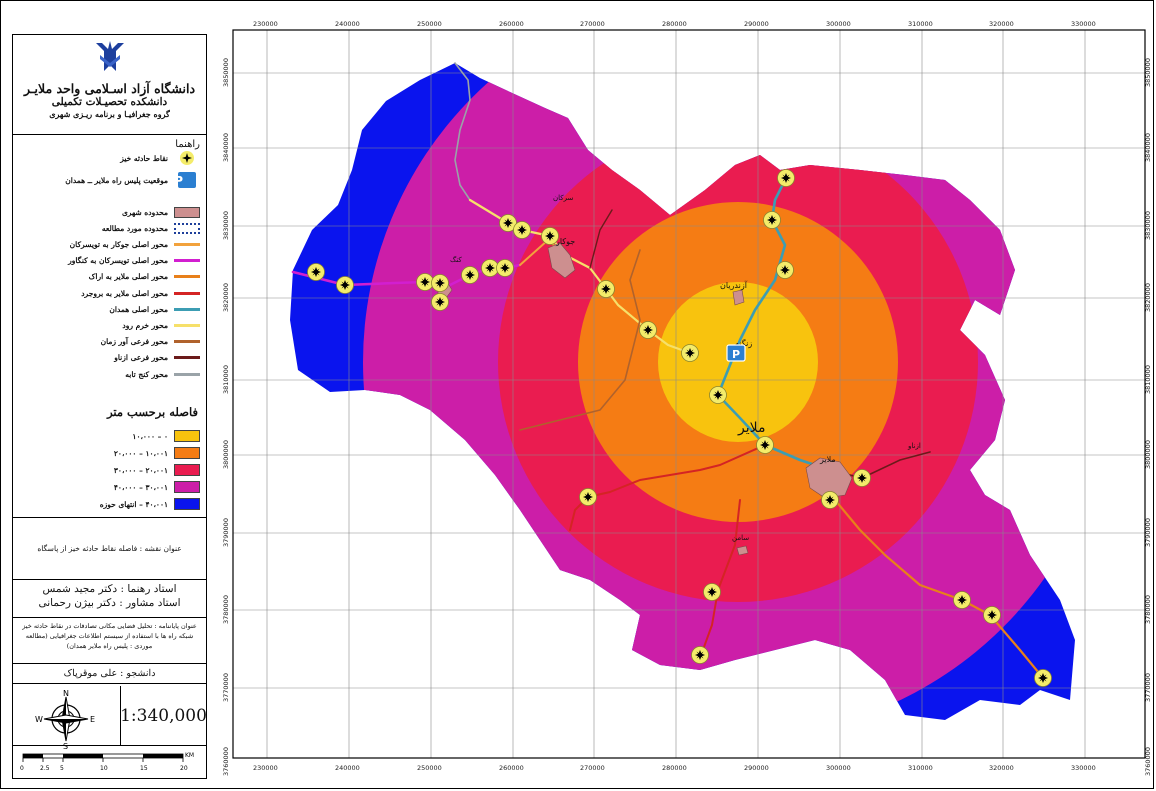 Image resolution: width=1156 pixels, height=791 pixels. What do you see at coordinates (561, 260) in the screenshot?
I see `urban-jowkar` at bounding box center [561, 260].